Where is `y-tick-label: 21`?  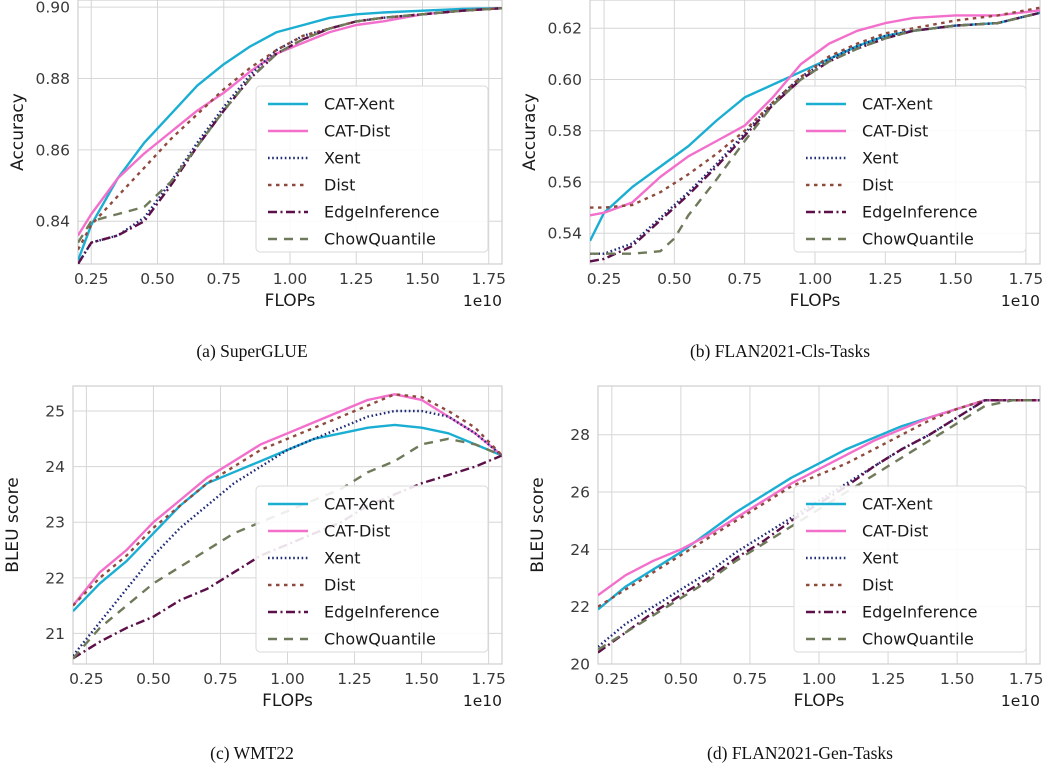 y-tick-label: 21 is located at coordinates (55, 634).